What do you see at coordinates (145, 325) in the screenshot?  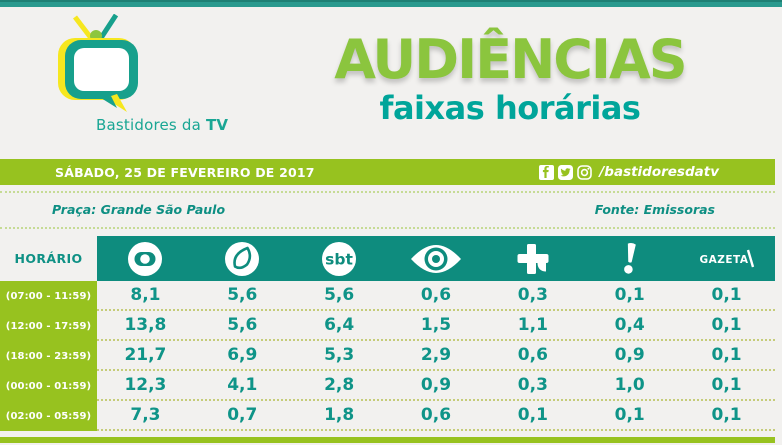 I see `rating-value: 13,8` at bounding box center [145, 325].